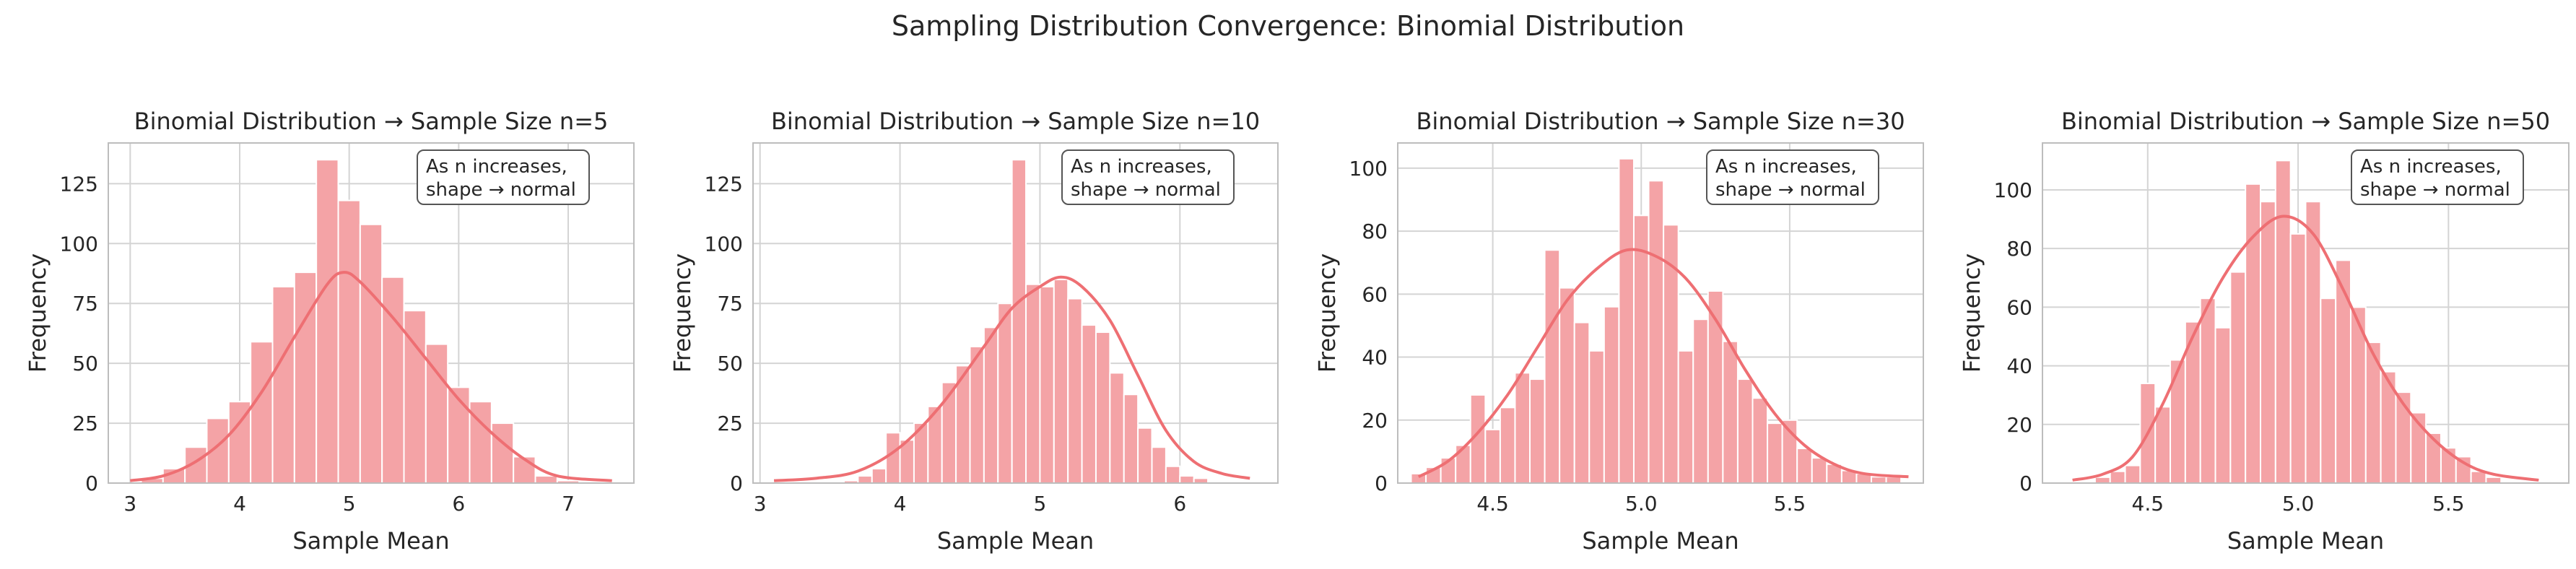 The height and width of the screenshot is (569, 2576). I want to click on y-tick-label: 125, so click(724, 184).